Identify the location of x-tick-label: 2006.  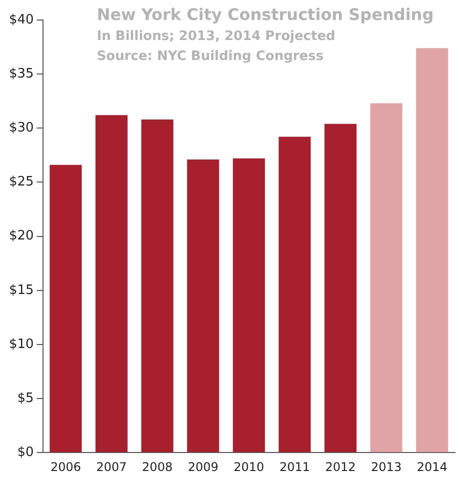
(65, 467).